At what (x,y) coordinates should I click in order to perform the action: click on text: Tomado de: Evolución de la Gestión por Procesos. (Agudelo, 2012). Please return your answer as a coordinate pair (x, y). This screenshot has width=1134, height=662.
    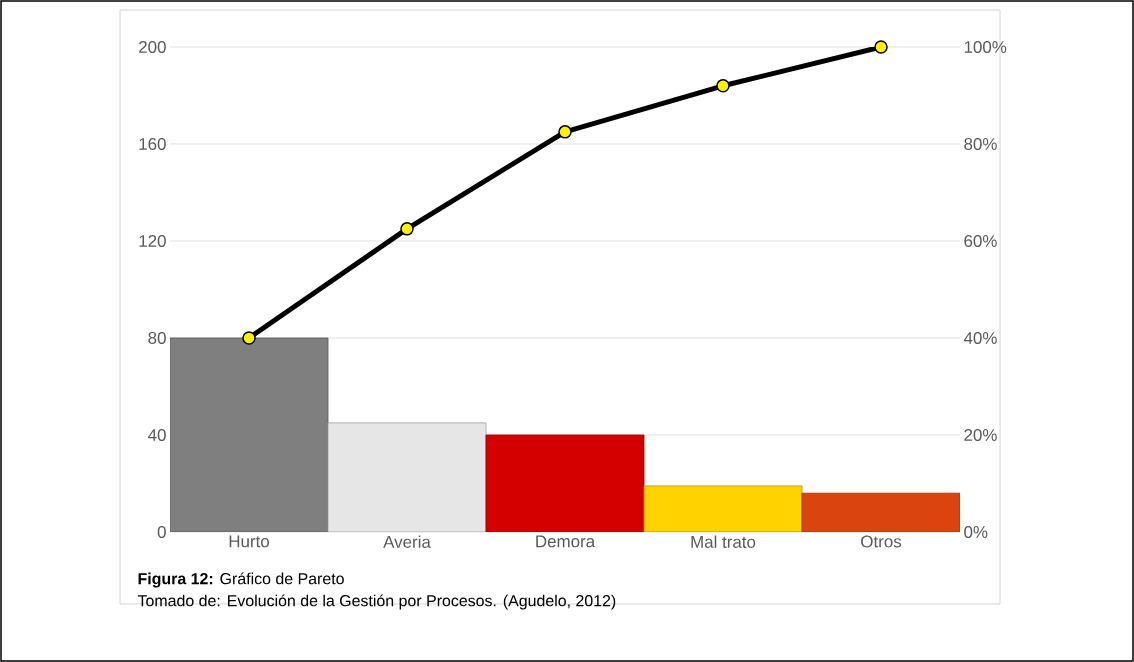
    Looking at the image, I should click on (376, 602).